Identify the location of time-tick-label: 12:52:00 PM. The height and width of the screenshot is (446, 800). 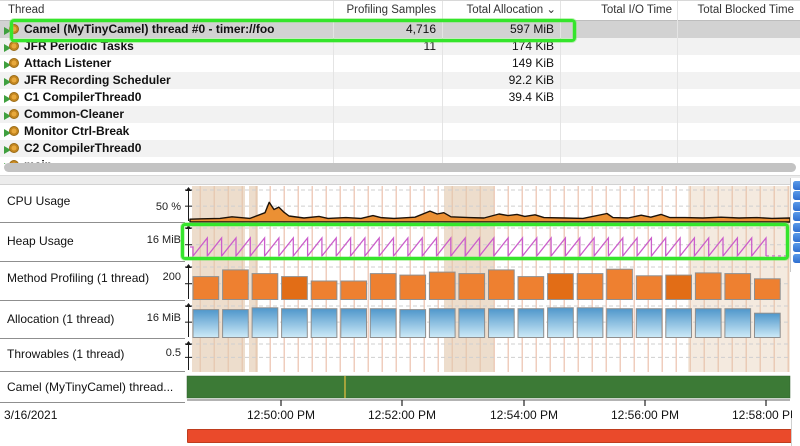
(402, 415).